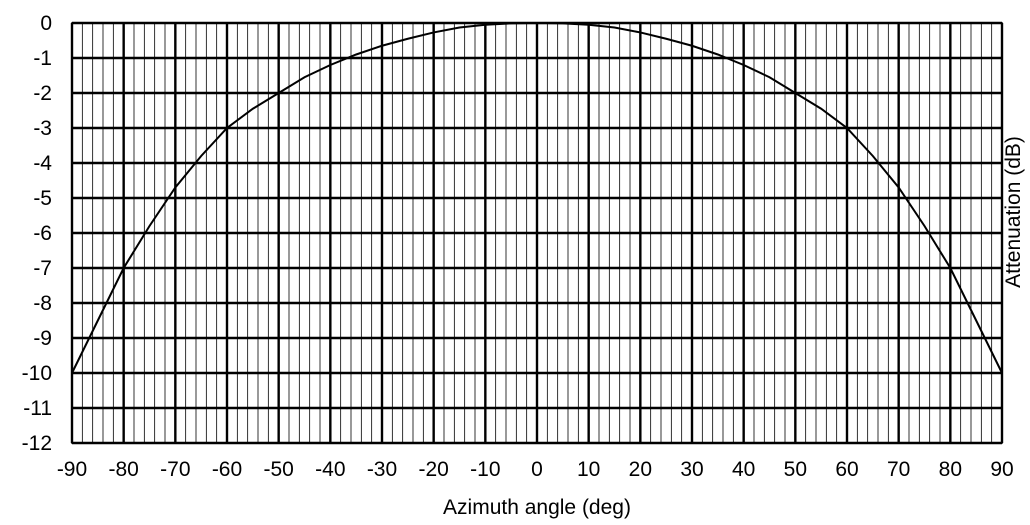 The image size is (1030, 525). I want to click on x-tick-label: 90, so click(1001, 469).